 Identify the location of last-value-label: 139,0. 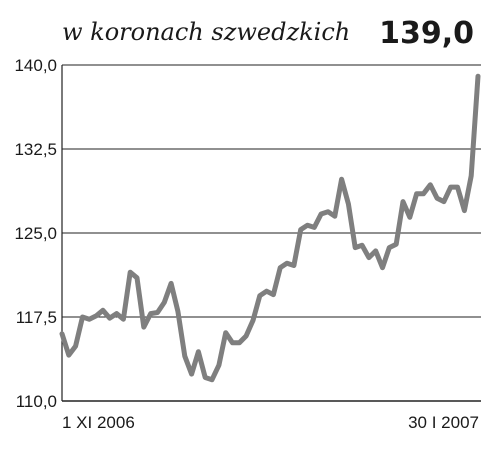
(426, 33).